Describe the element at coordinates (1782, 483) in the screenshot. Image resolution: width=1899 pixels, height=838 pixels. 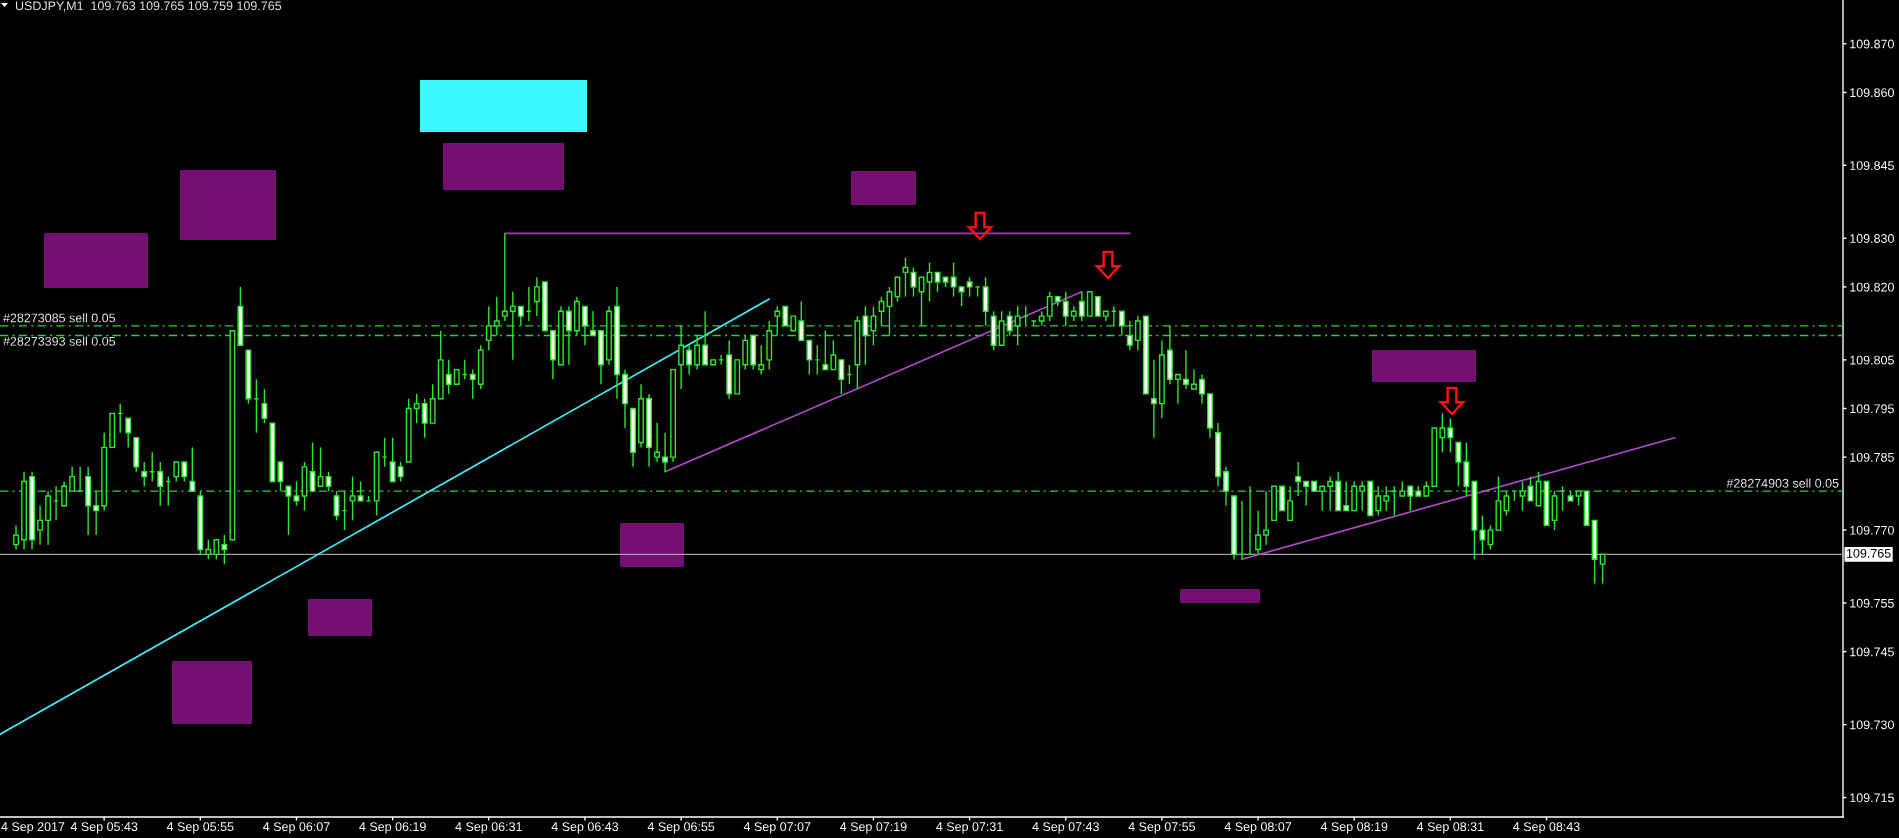
I see `ref-line-label: #28274903 sell 0.05` at that location.